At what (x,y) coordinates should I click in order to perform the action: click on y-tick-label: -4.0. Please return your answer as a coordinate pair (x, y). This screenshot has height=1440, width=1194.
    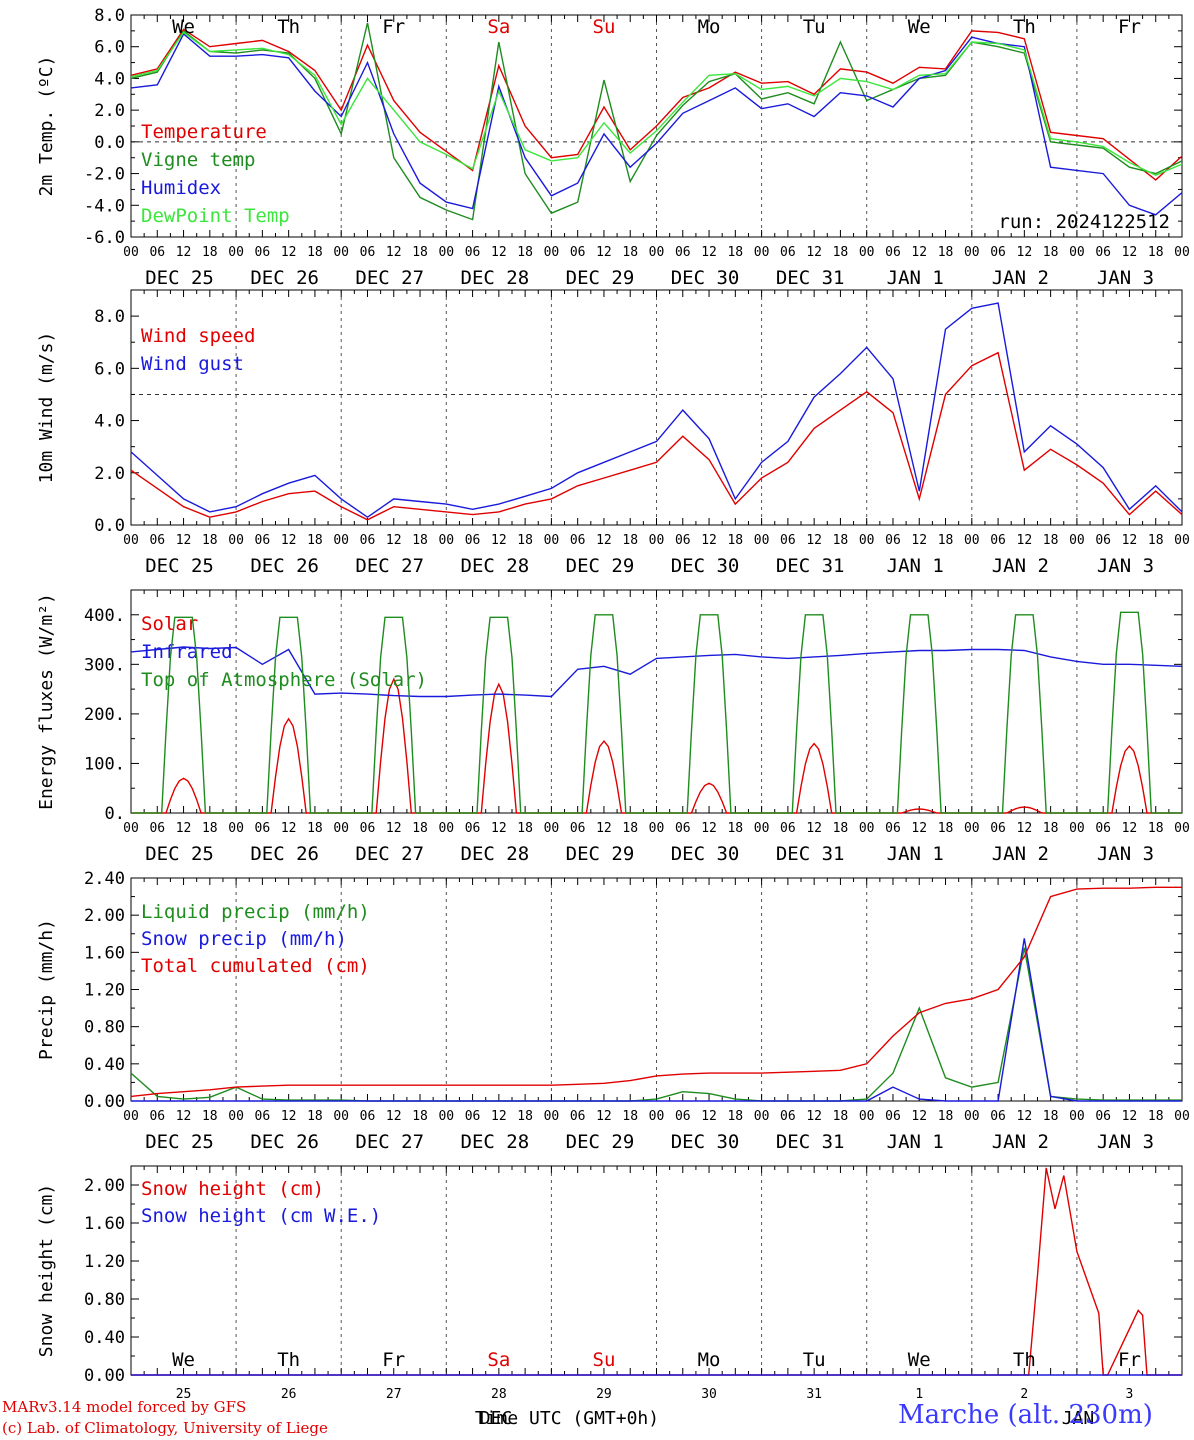
    Looking at the image, I should click on (104, 206).